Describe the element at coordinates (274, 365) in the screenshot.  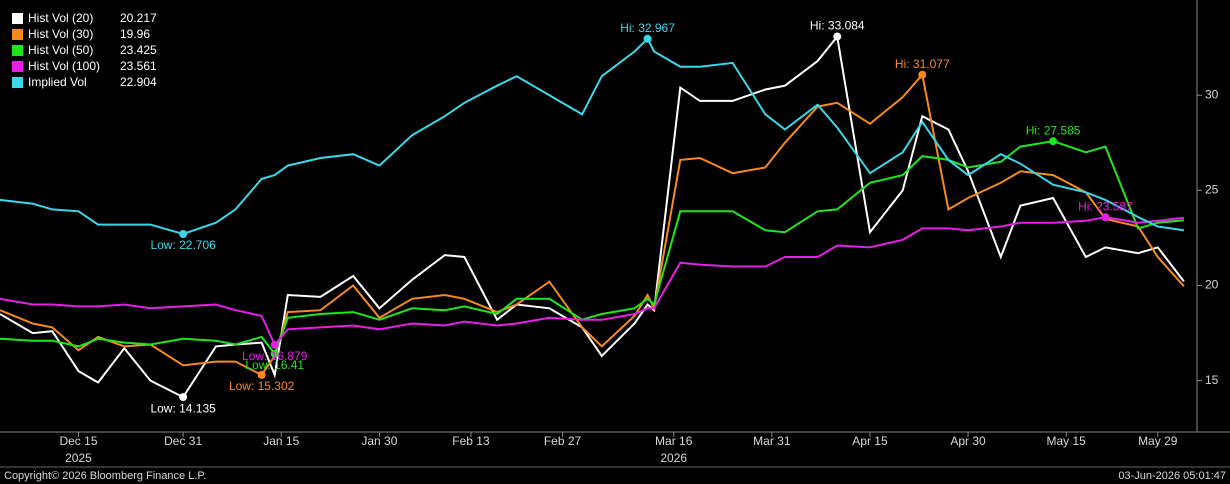
I see `annotation-label: Low: 16.41` at that location.